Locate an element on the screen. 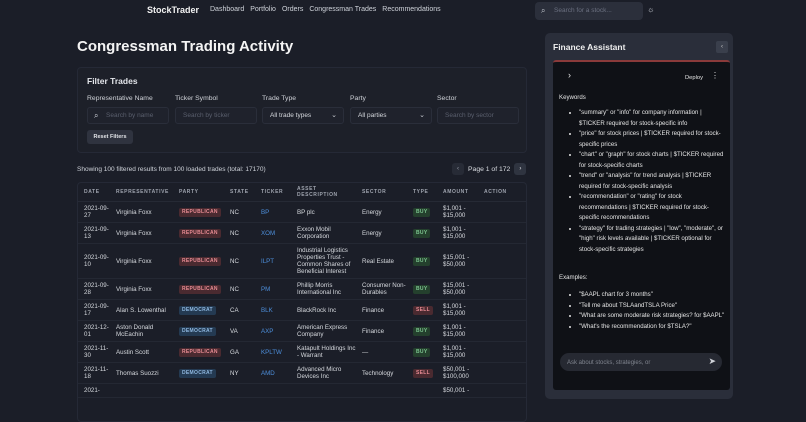  ticker-link: XOM is located at coordinates (268, 233).